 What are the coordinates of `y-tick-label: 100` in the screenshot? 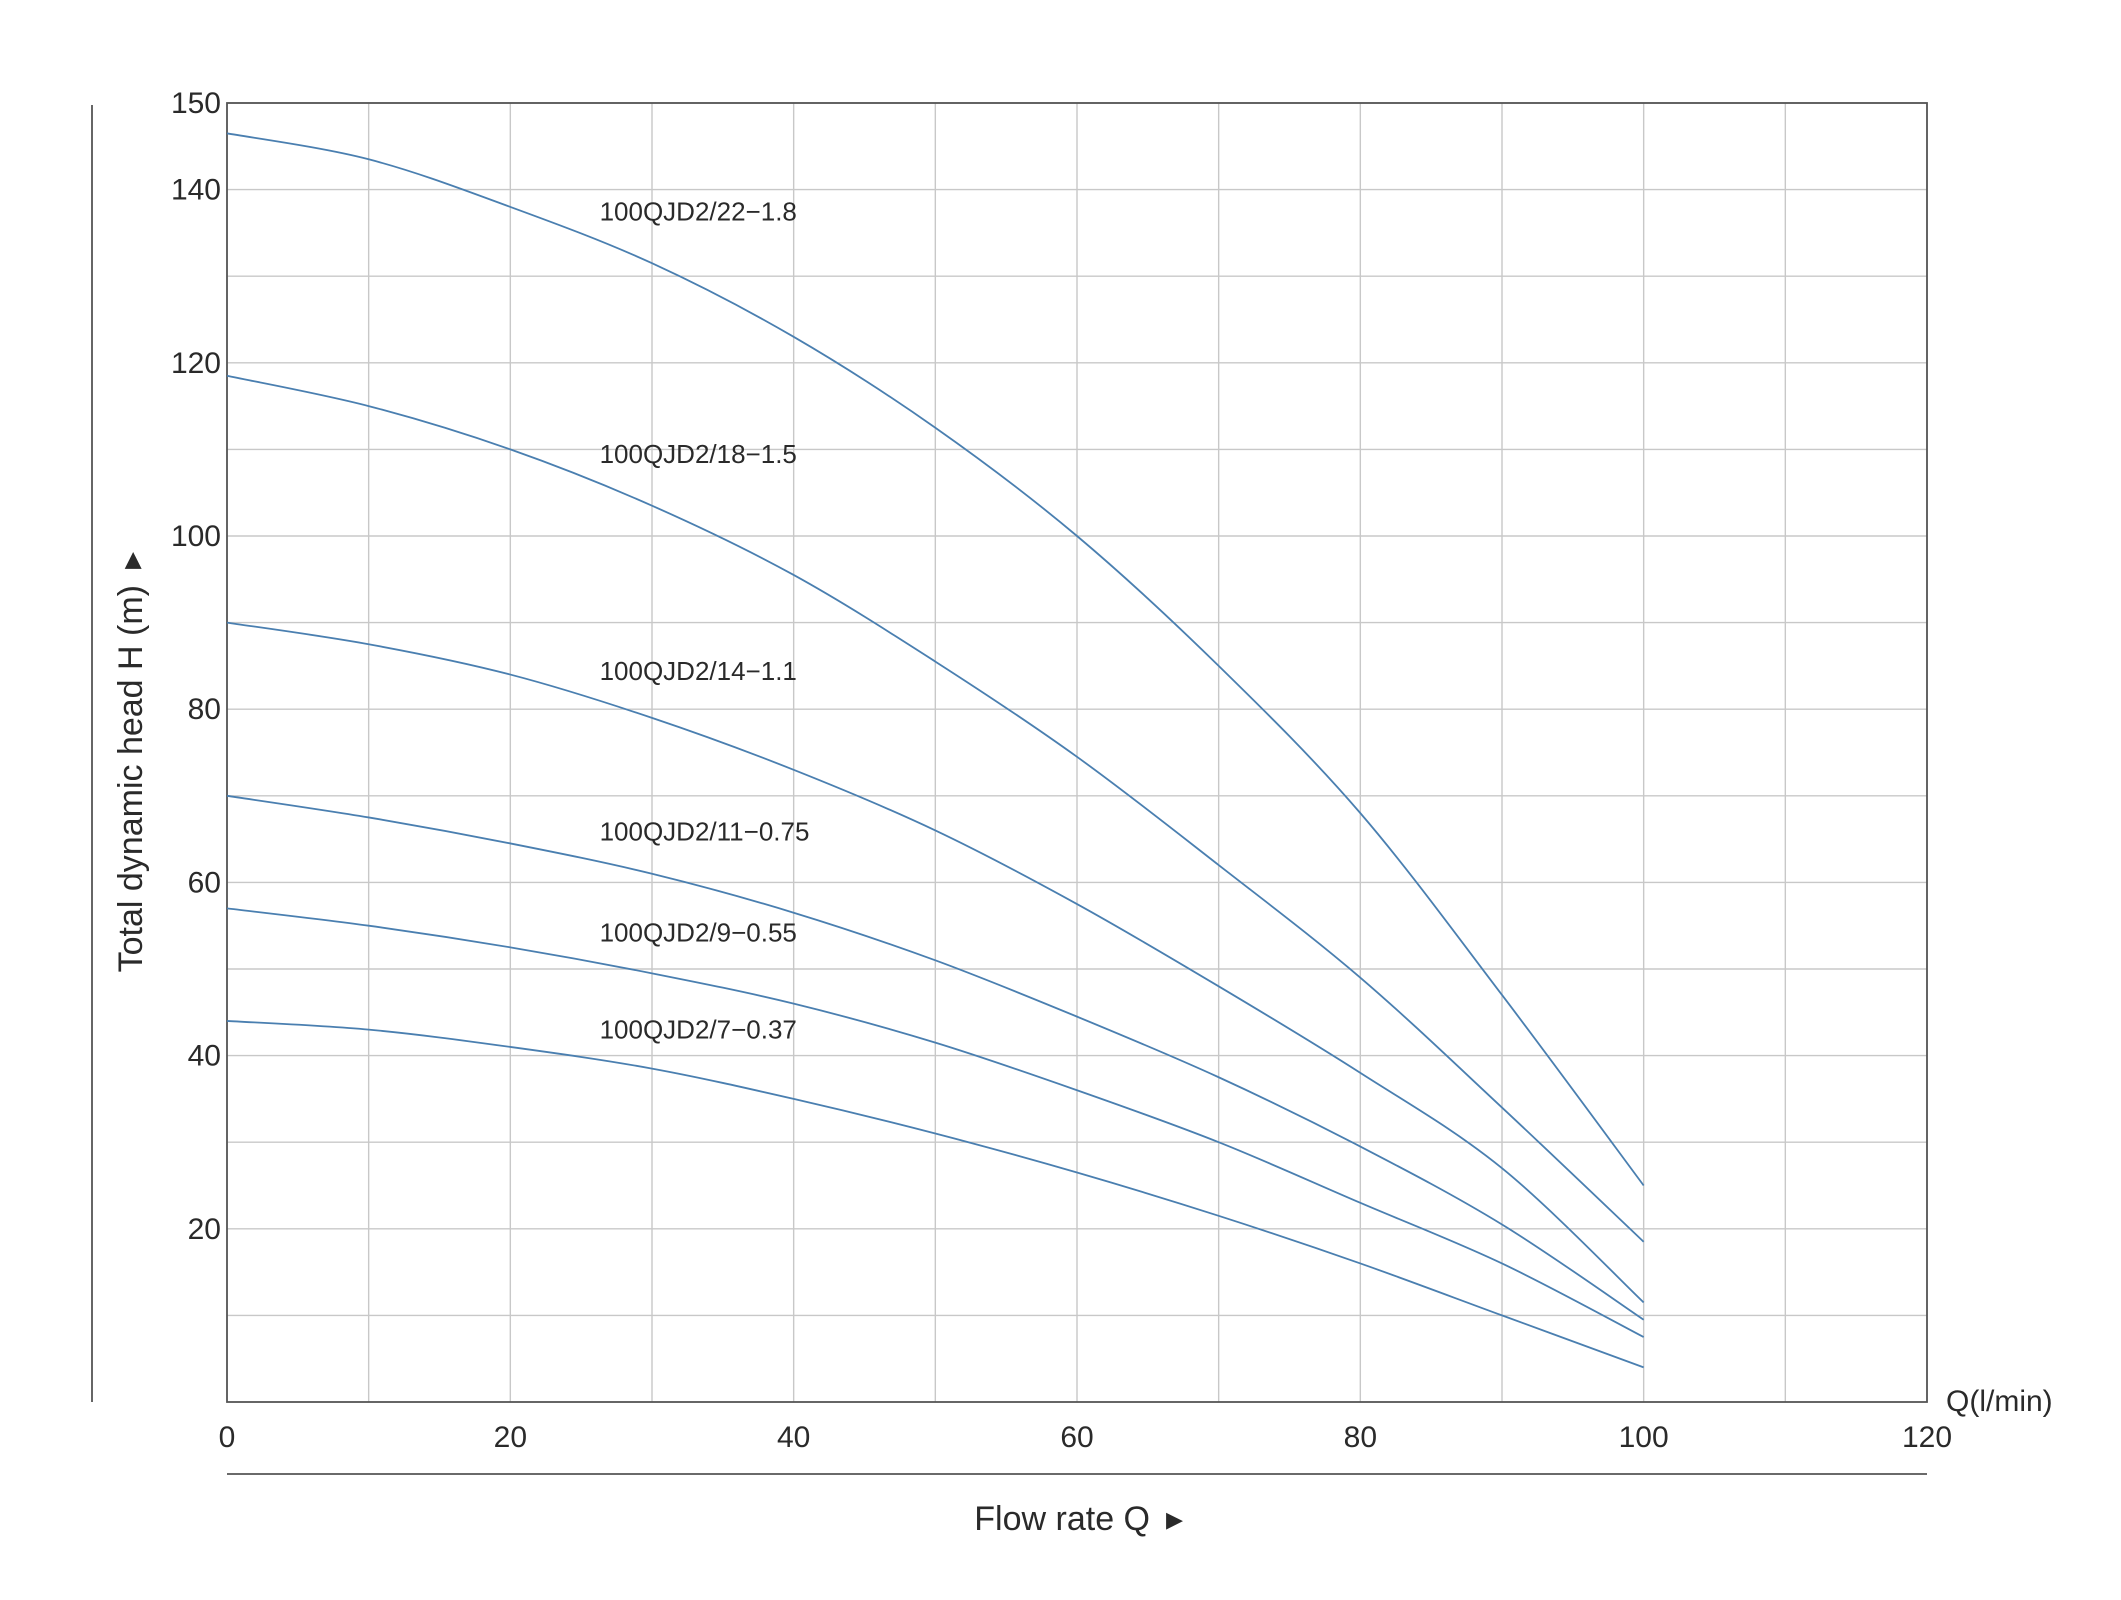 It's located at (196, 536).